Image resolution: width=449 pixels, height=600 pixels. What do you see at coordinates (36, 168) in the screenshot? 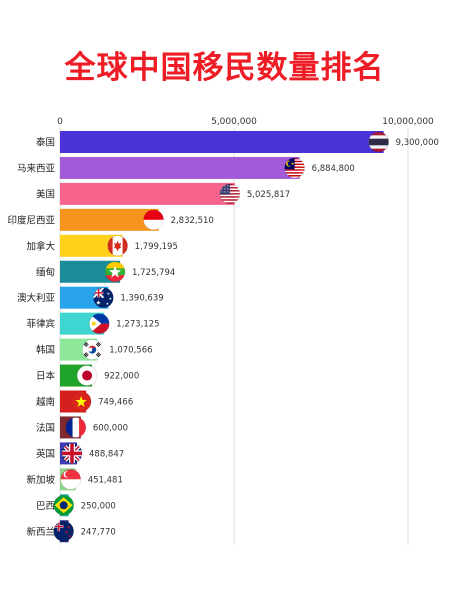
I see `category-label: 马来西亚` at bounding box center [36, 168].